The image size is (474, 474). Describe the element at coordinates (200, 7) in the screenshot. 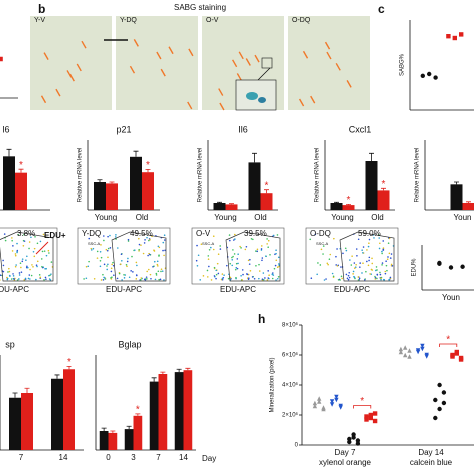

I see `sabg-title: SABG staining` at that location.